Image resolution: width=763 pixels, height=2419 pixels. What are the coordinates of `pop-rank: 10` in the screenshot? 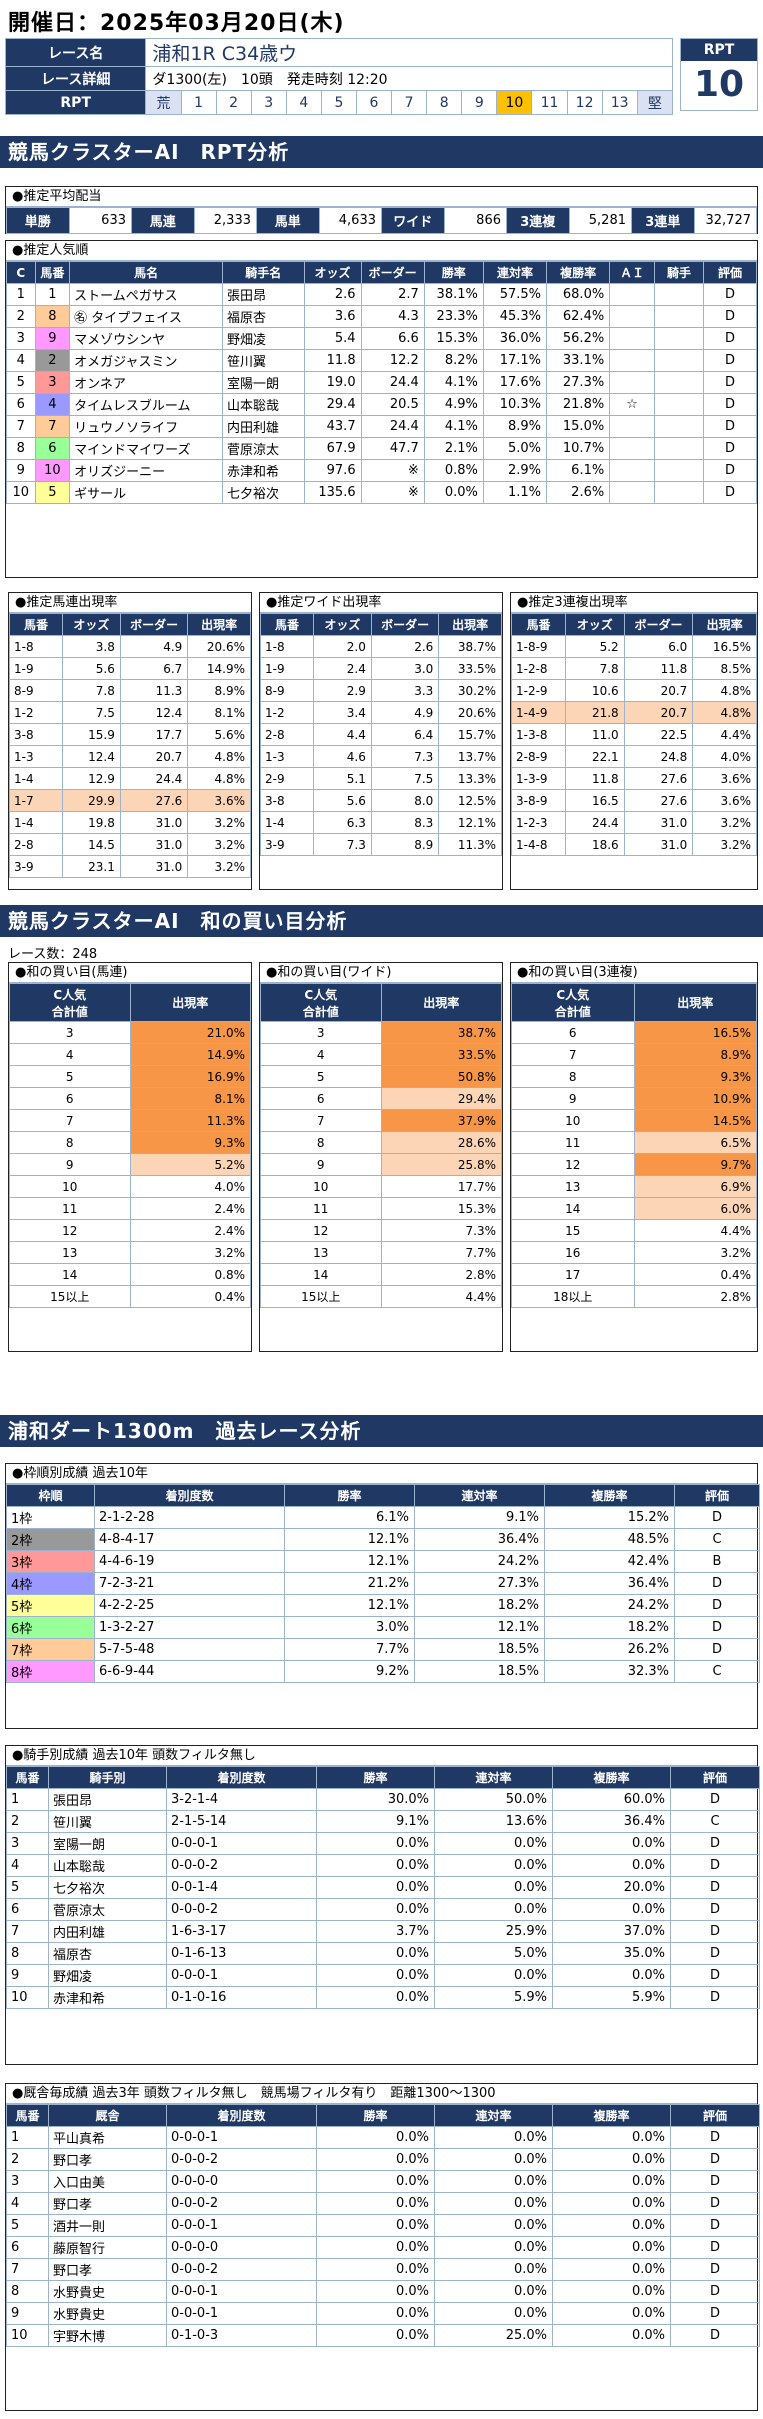 It's located at (21, 492).